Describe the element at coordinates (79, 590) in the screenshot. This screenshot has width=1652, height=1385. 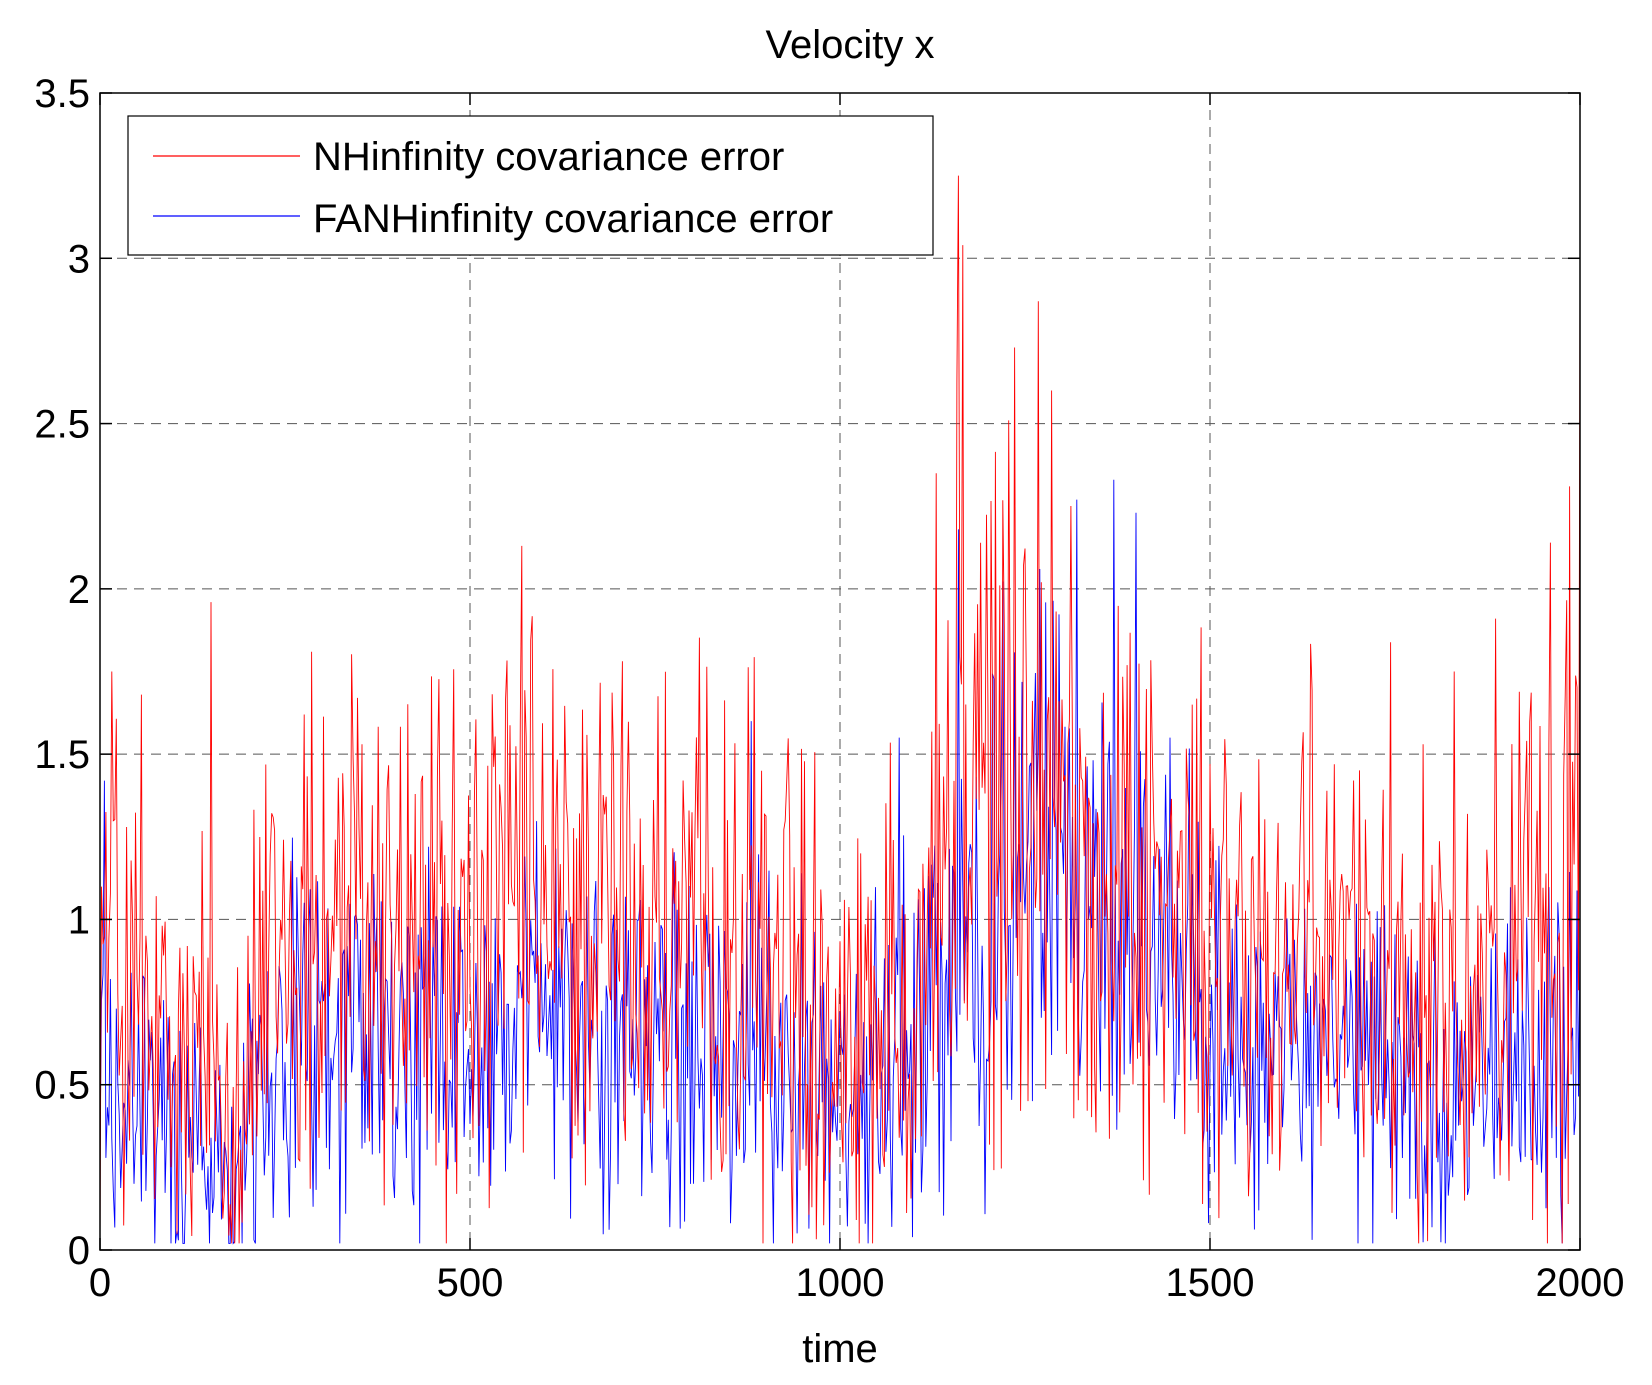
I see `y-tick-label: 2` at that location.